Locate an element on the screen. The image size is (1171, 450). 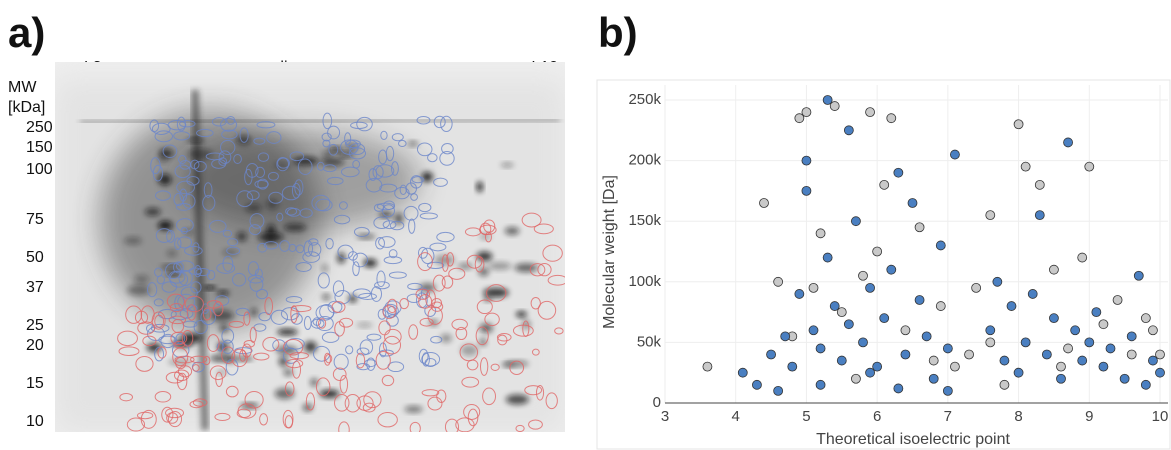
y-axis-title: Molecular weight [Da] is located at coordinates (609, 252).